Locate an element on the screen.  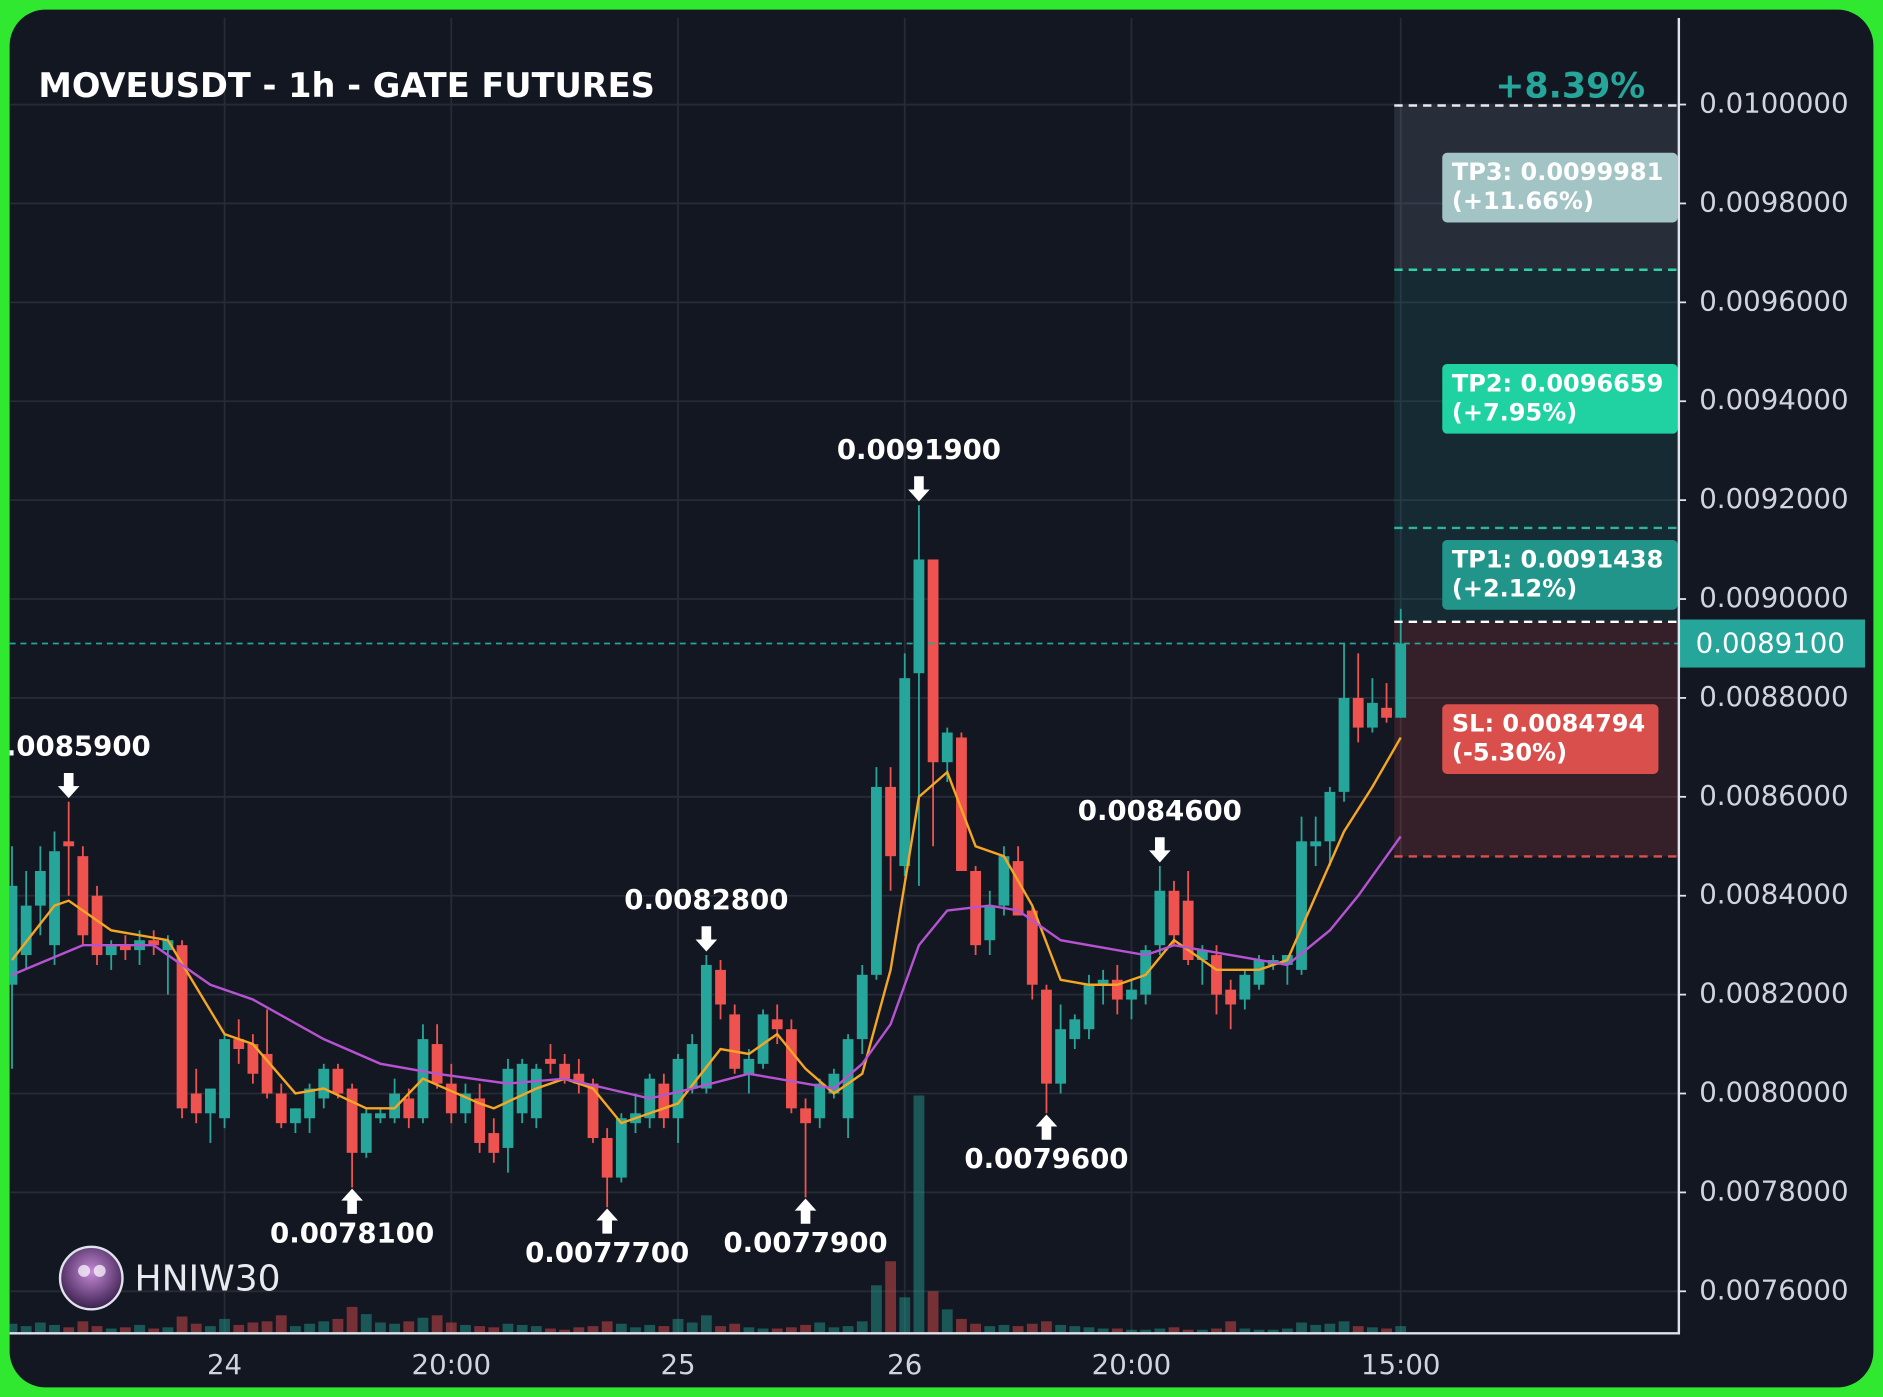
target-label: TP1: 0.0091438 is located at coordinates (1557, 559).